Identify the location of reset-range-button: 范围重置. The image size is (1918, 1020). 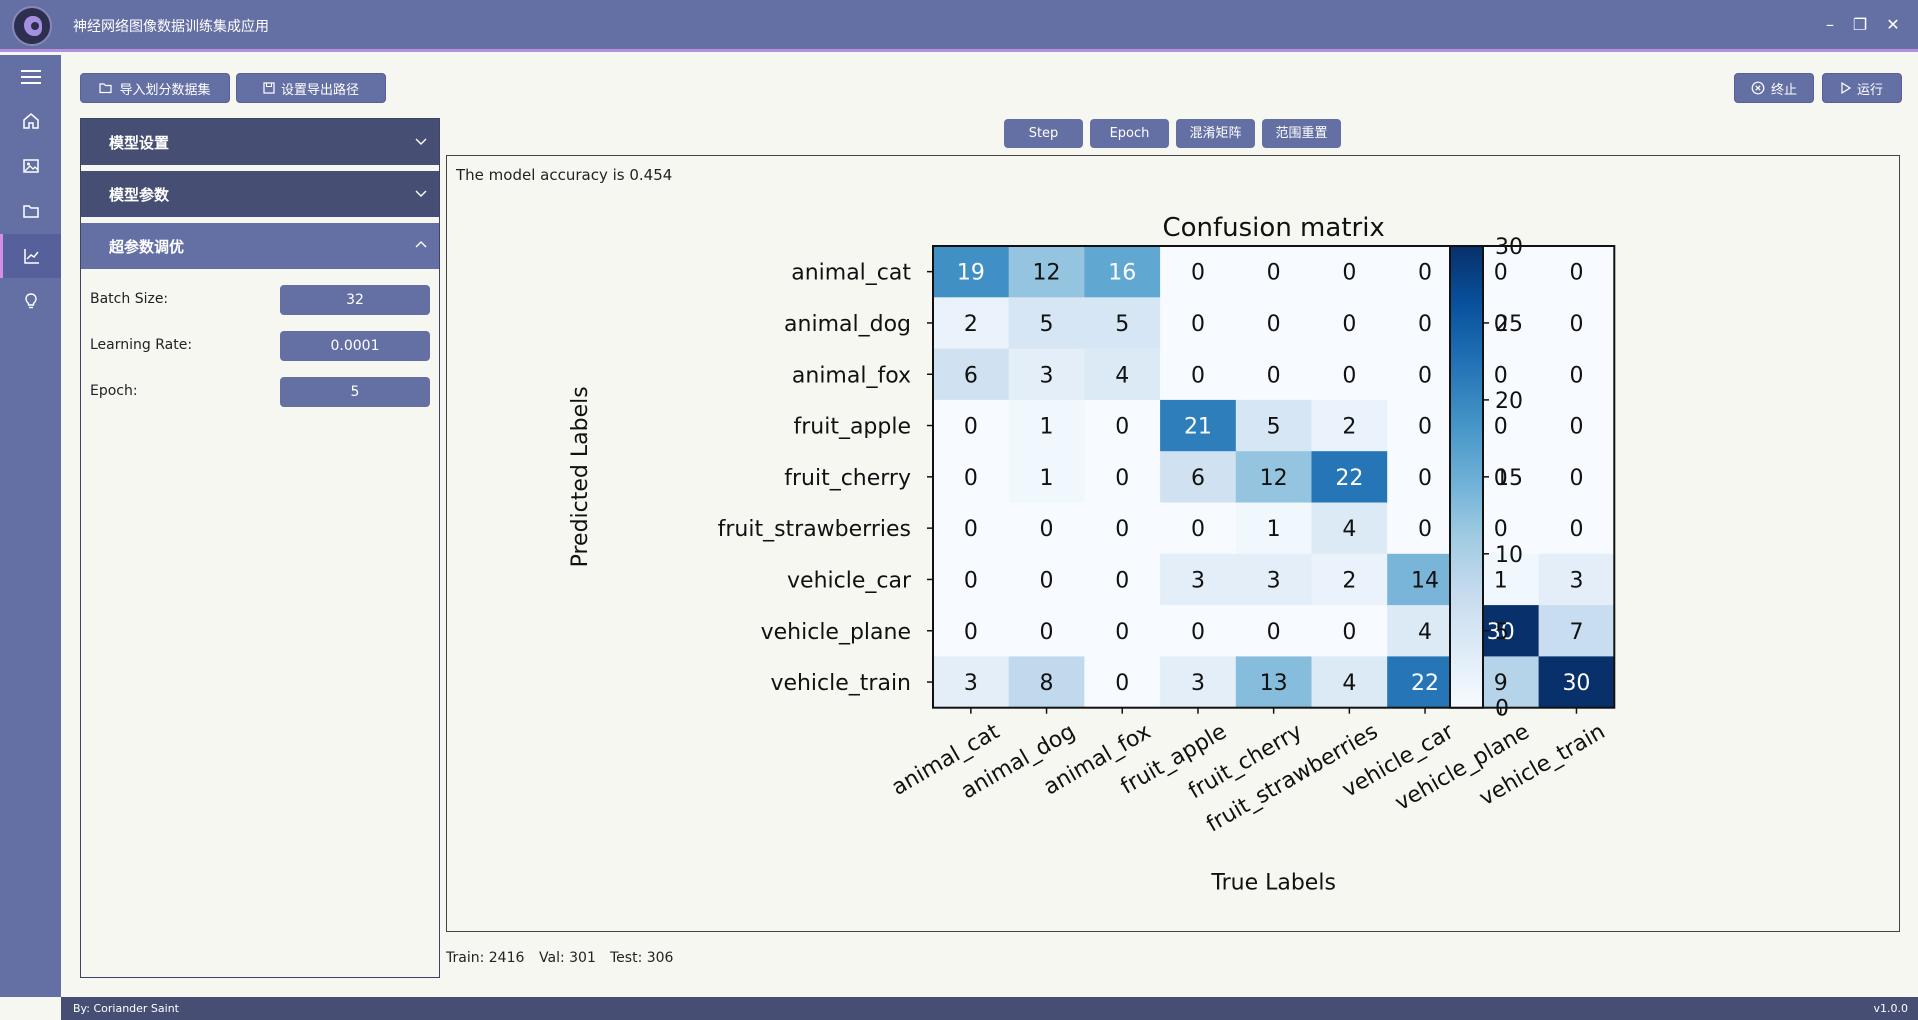
(1301, 133).